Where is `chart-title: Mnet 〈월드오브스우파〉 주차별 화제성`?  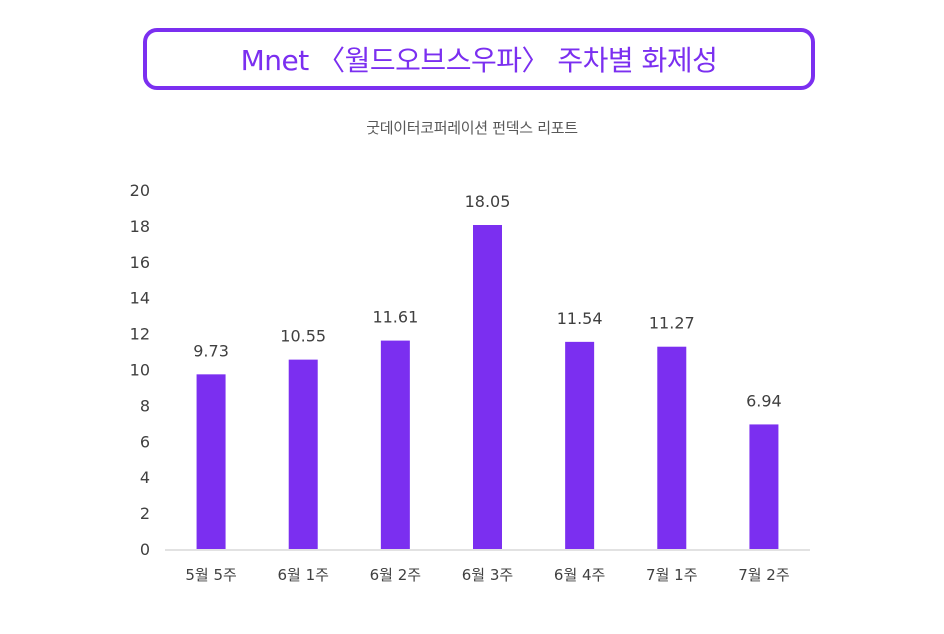
chart-title: Mnet 〈월드오브스우파〉 주차별 화제성 is located at coordinates (479, 60).